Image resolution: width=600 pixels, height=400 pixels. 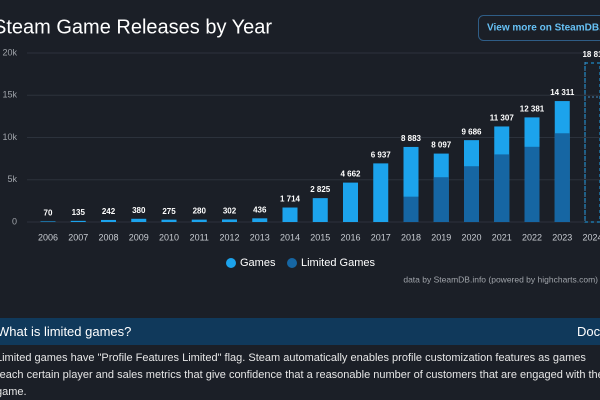 What do you see at coordinates (338, 263) in the screenshot?
I see `legend-label: Limited Games` at bounding box center [338, 263].